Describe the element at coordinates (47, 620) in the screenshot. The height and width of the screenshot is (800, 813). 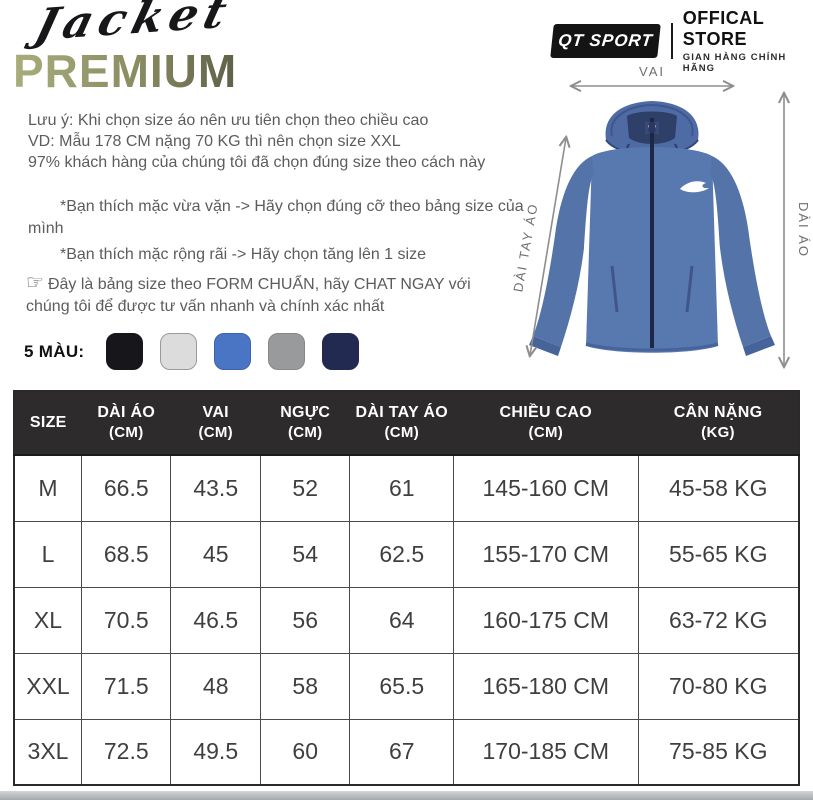
I see `size-cell-XL: XL` at that location.